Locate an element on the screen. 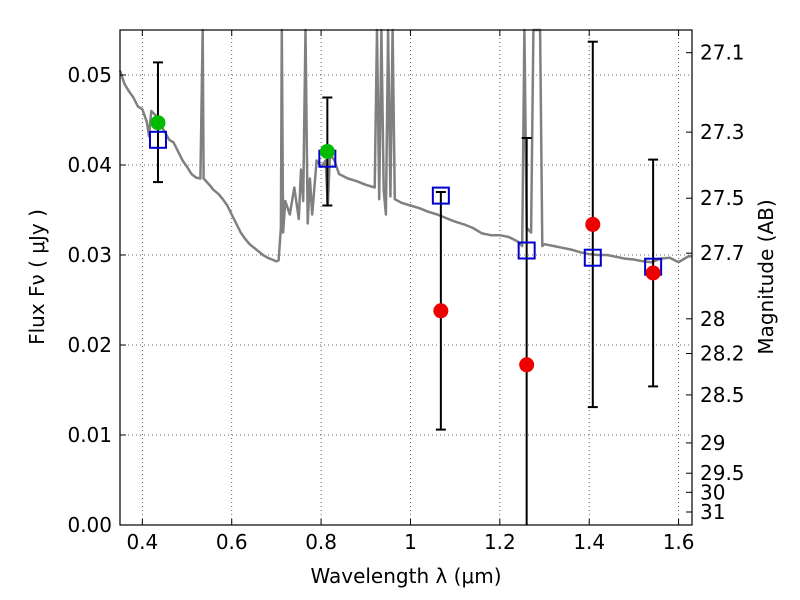  y-tick-label: 0.04 is located at coordinates (89, 165).